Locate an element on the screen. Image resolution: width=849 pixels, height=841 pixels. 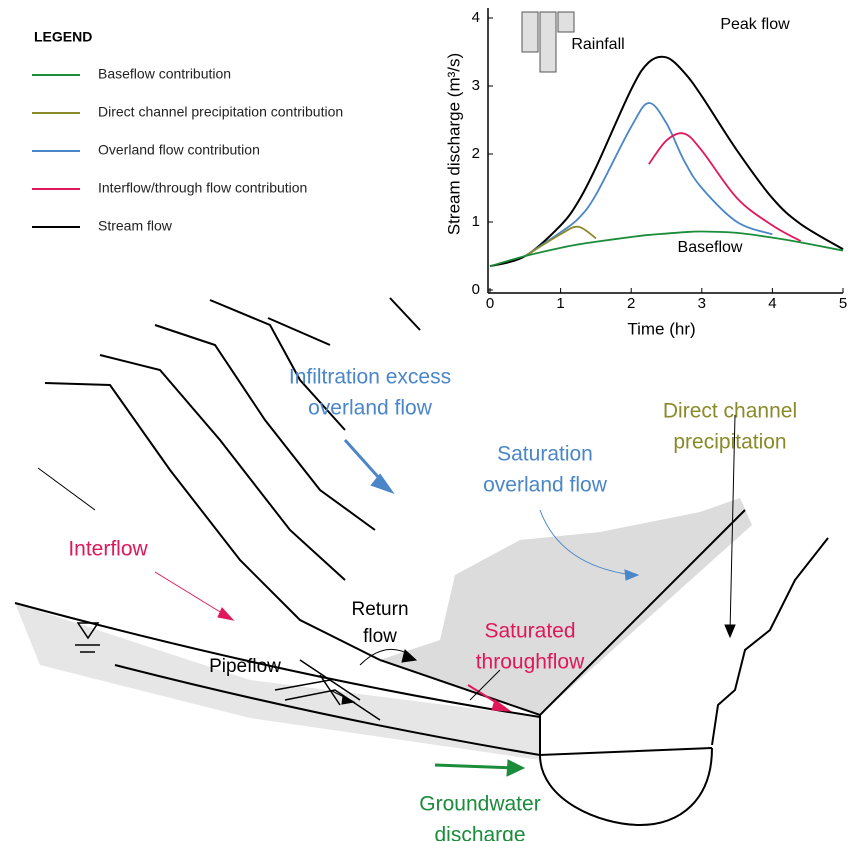
y-tick-label: 0 is located at coordinates (476, 289).